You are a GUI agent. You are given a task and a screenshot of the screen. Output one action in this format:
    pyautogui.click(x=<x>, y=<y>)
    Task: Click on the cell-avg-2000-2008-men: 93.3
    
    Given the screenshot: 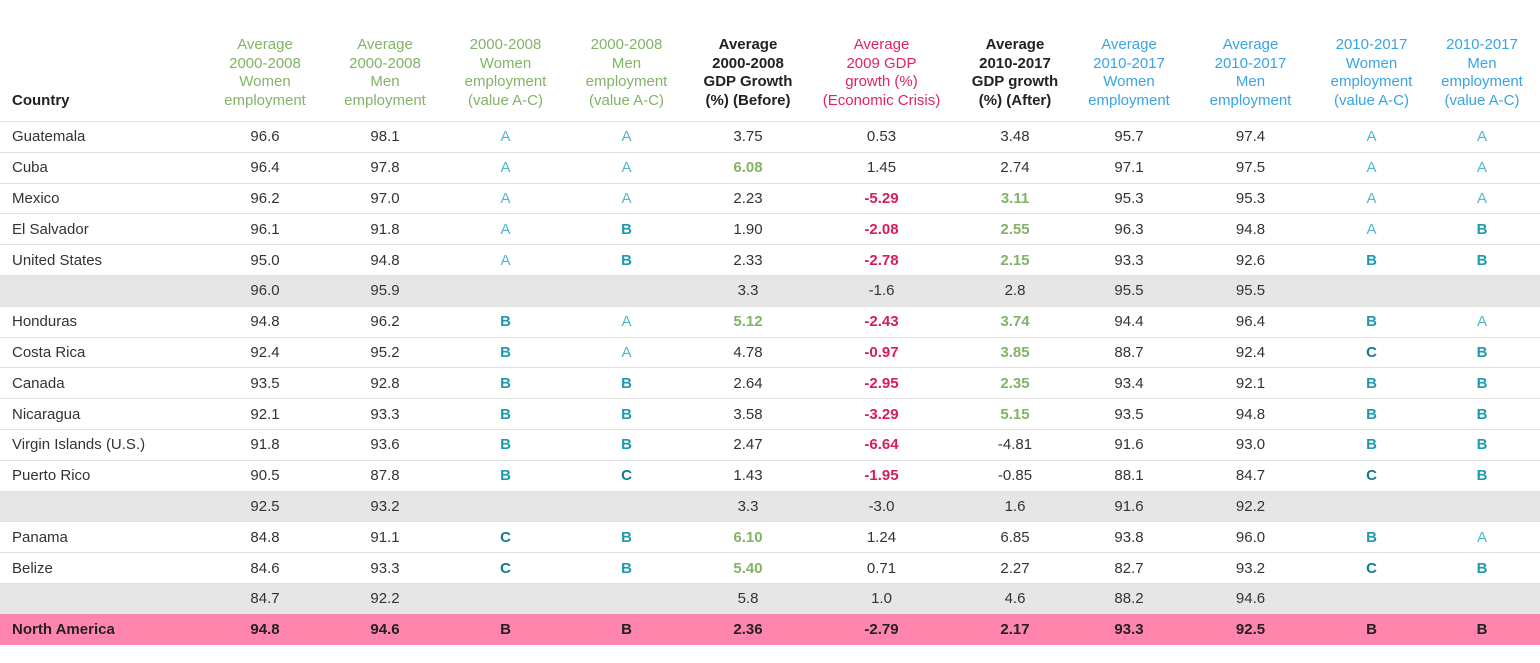 What is the action you would take?
    pyautogui.click(x=385, y=568)
    